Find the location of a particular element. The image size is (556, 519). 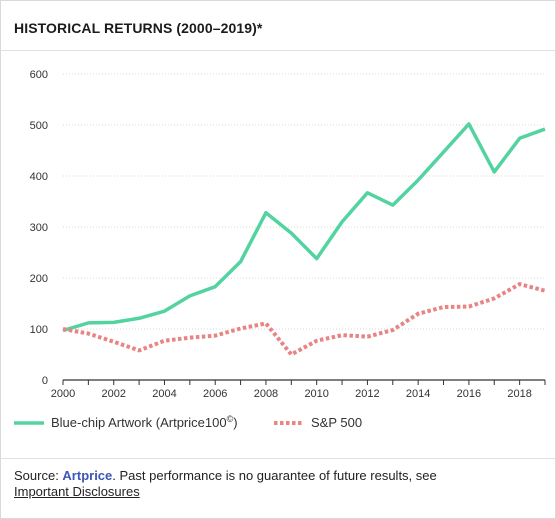

footer-divider is located at coordinates (278, 458).